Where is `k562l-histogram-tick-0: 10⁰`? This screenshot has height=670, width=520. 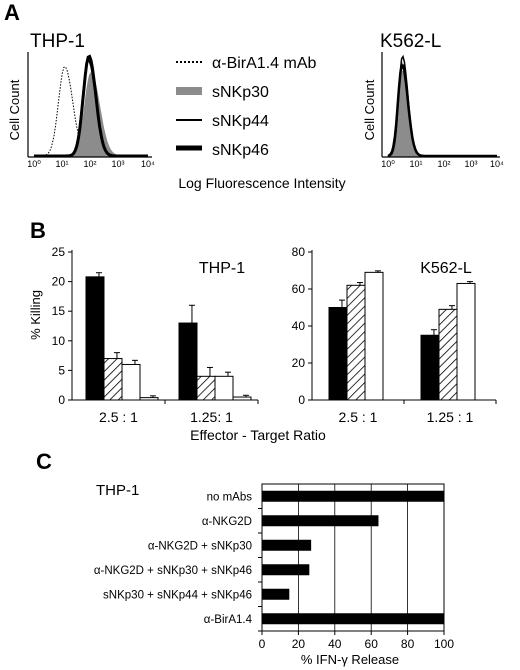
k562l-histogram-tick-0: 10⁰ is located at coordinates (388, 164).